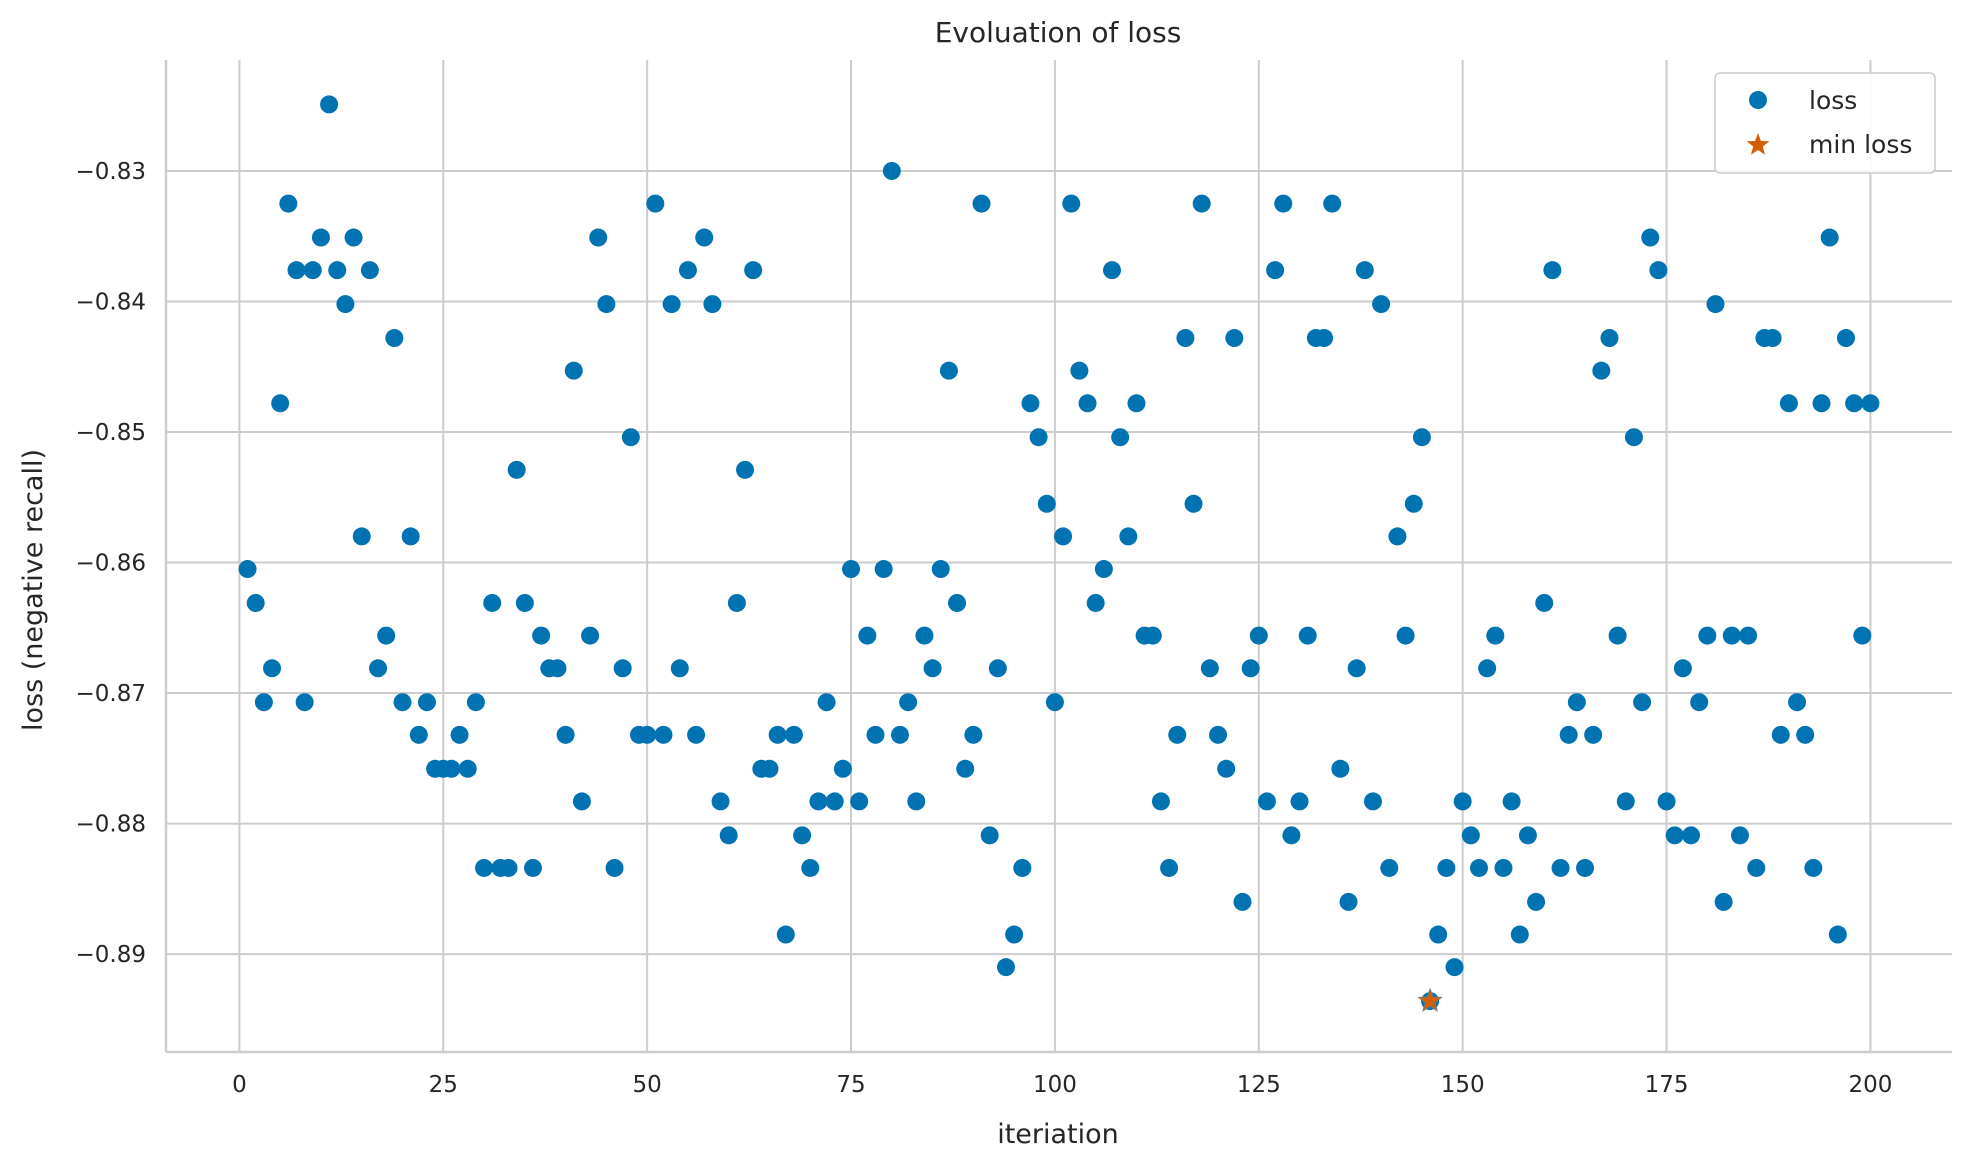 The width and height of the screenshot is (1968, 1170). What do you see at coordinates (1058, 1134) in the screenshot?
I see `x-axis-label: iteriation` at bounding box center [1058, 1134].